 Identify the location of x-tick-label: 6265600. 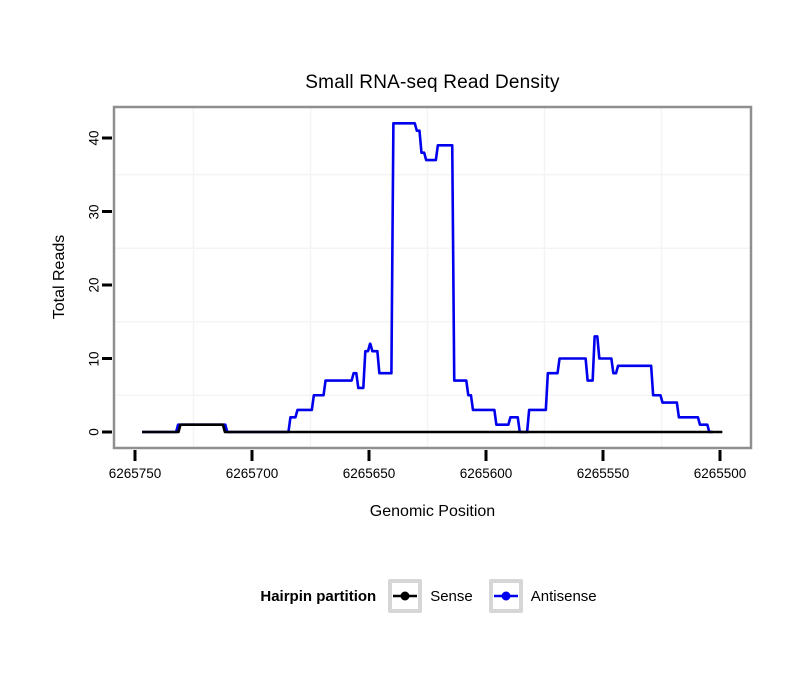
(486, 473).